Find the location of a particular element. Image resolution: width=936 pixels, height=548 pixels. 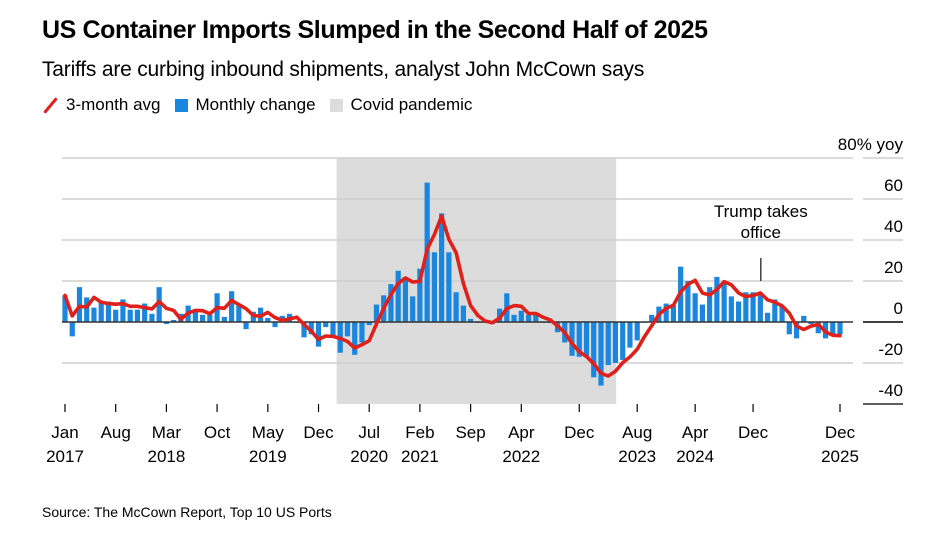

x-tick-label-year: 2020 is located at coordinates (369, 456).